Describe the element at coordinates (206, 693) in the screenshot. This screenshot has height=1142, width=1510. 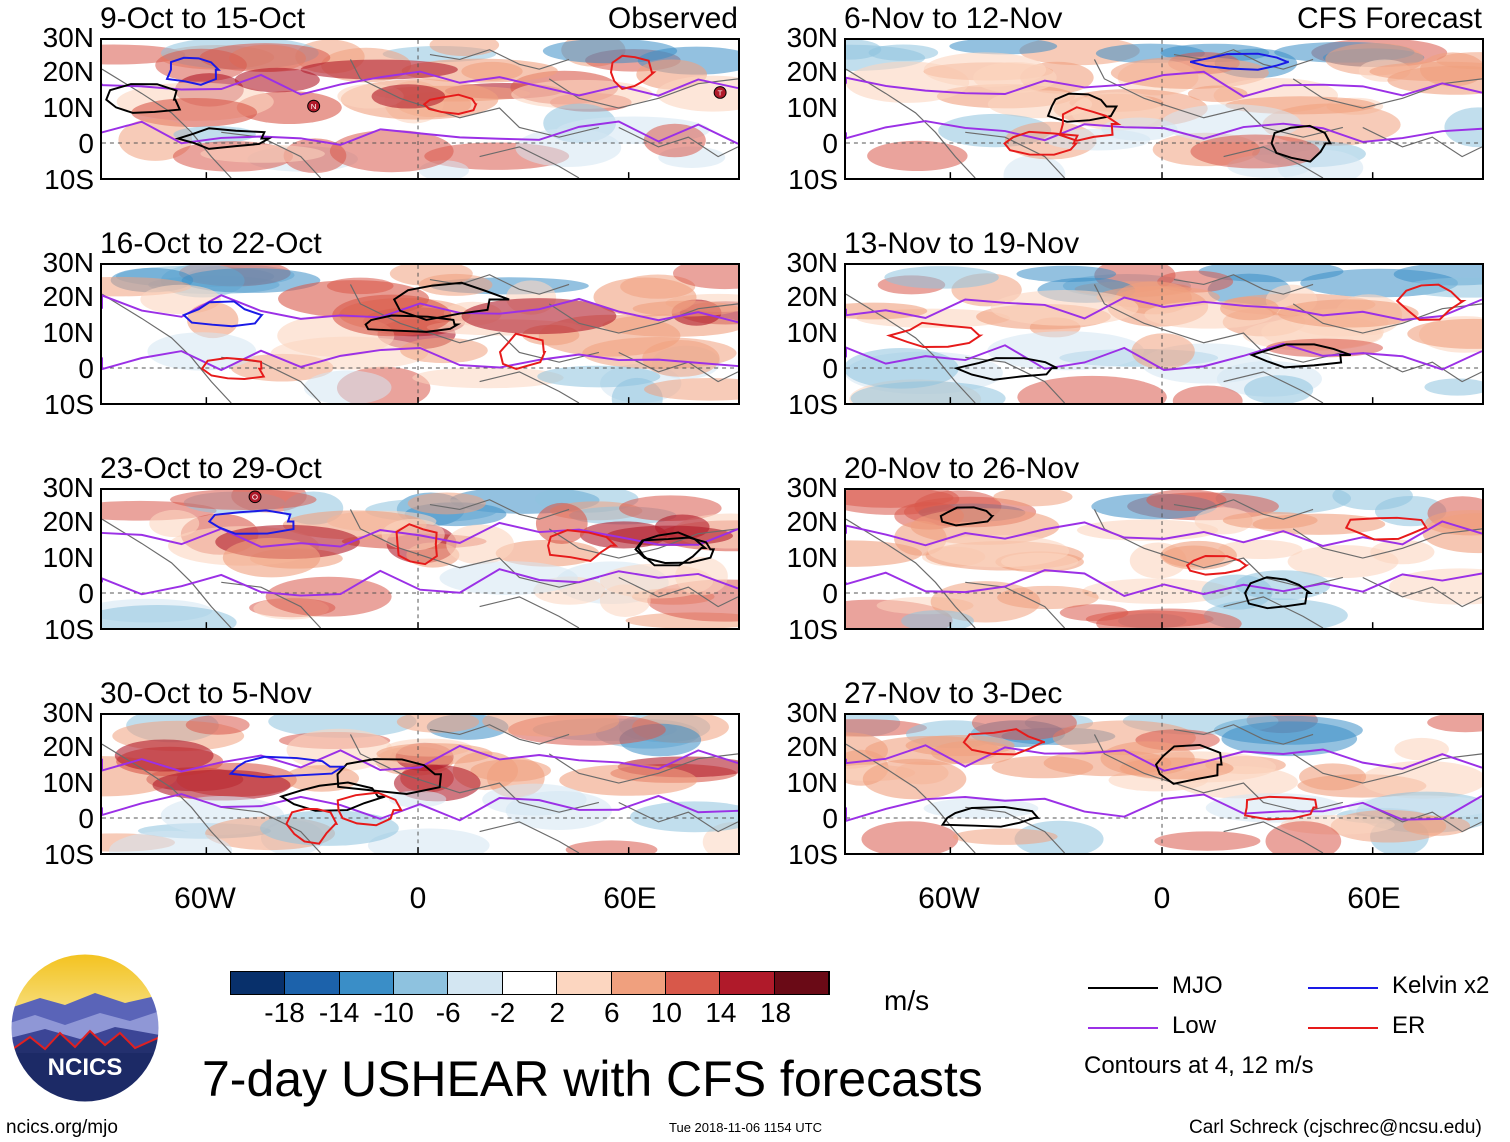
I see `panel-title: 30-Oct to 5-Nov` at that location.